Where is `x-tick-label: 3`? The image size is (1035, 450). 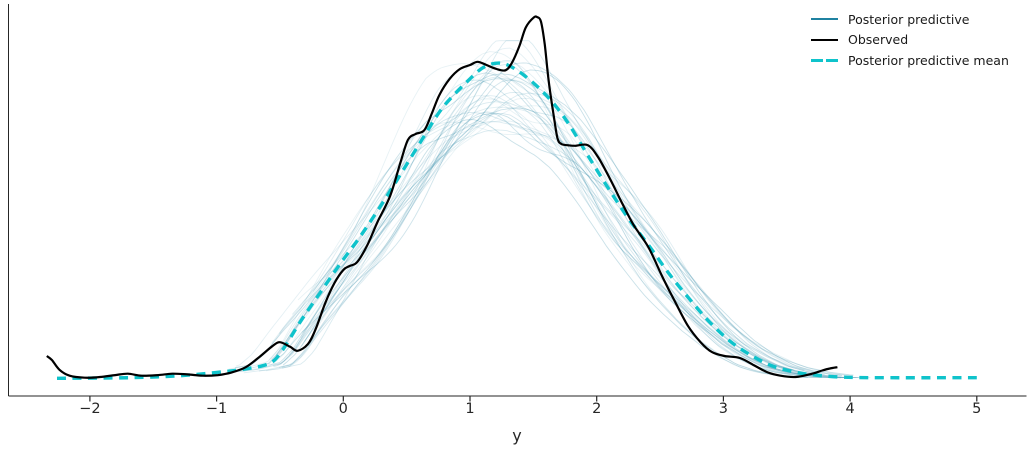
x-tick-label: 3 is located at coordinates (723, 409).